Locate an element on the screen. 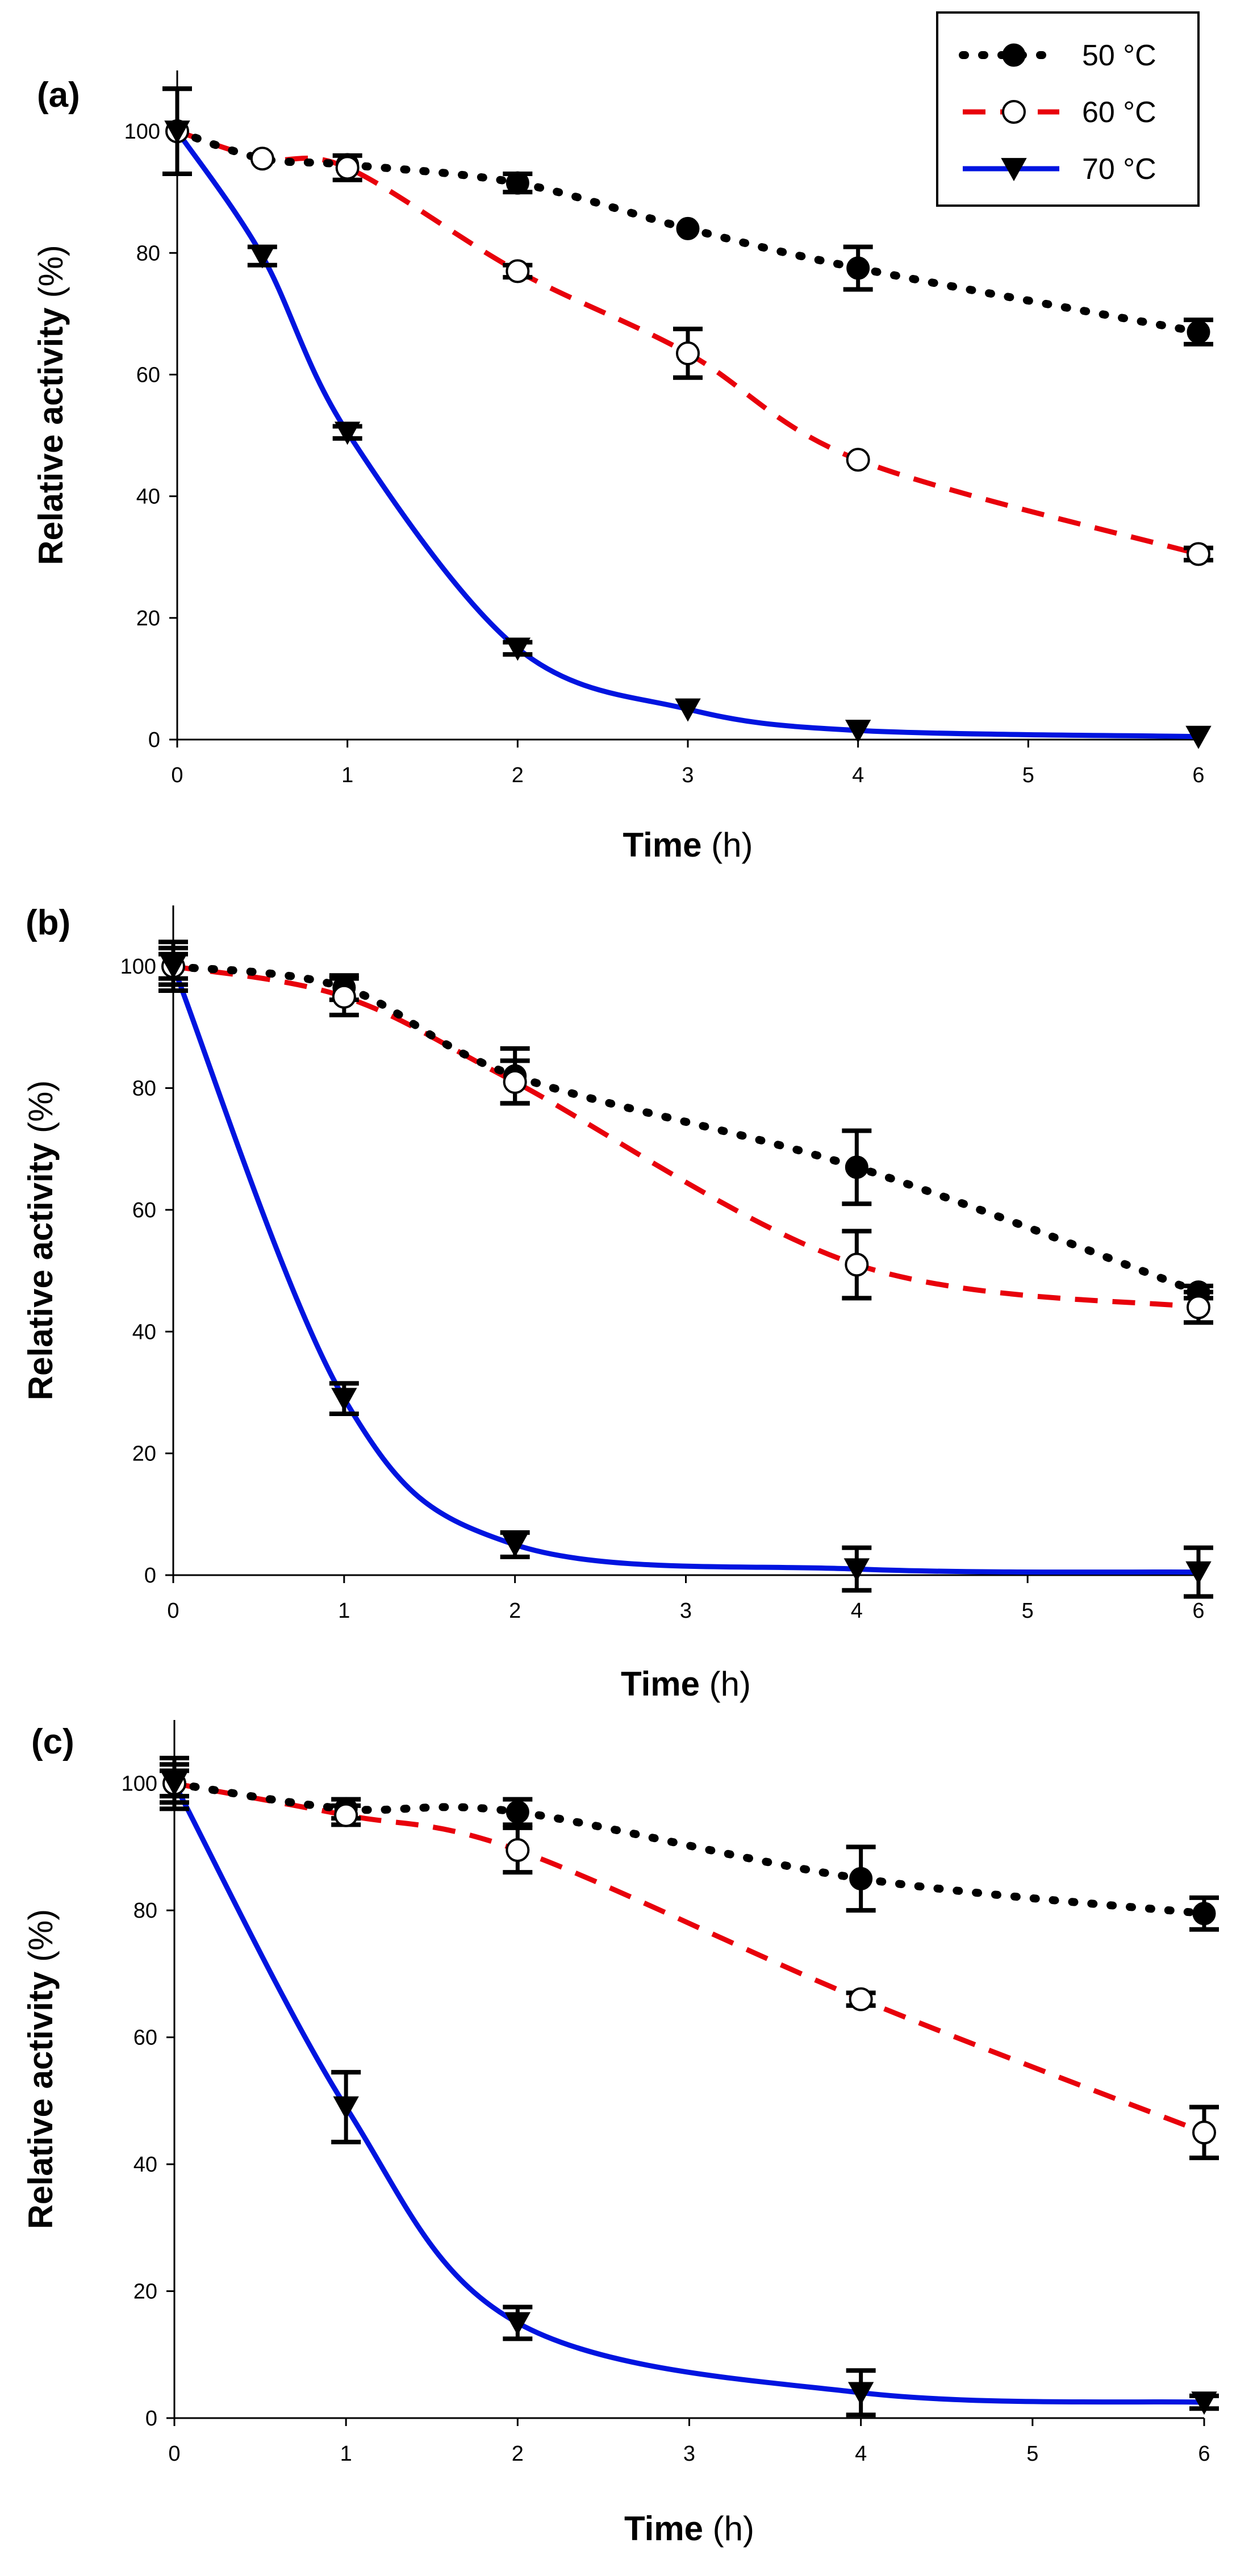 This screenshot has height=2576, width=1253. panel-label: (b) is located at coordinates (48, 922).